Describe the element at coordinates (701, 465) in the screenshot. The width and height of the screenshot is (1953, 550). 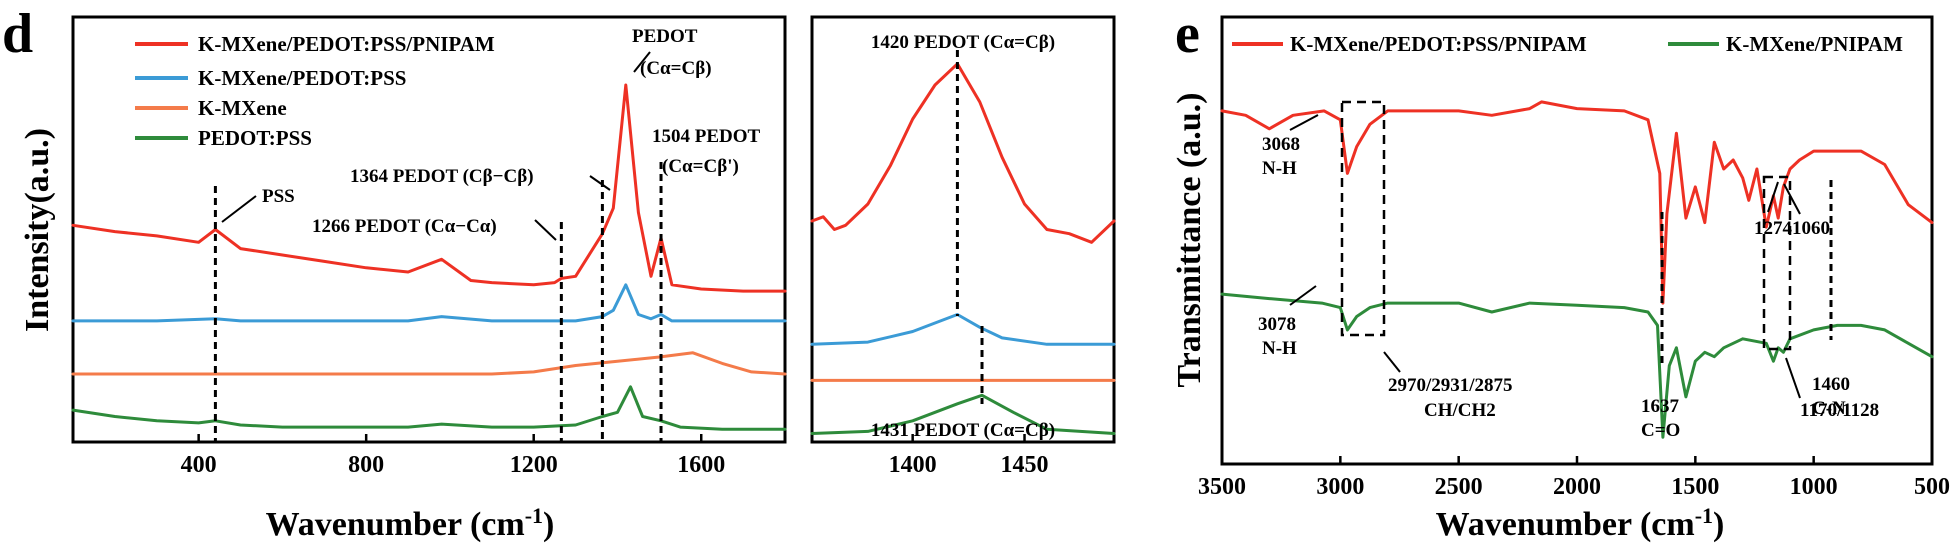
I see `panel-d-xtick-label: 1600` at that location.